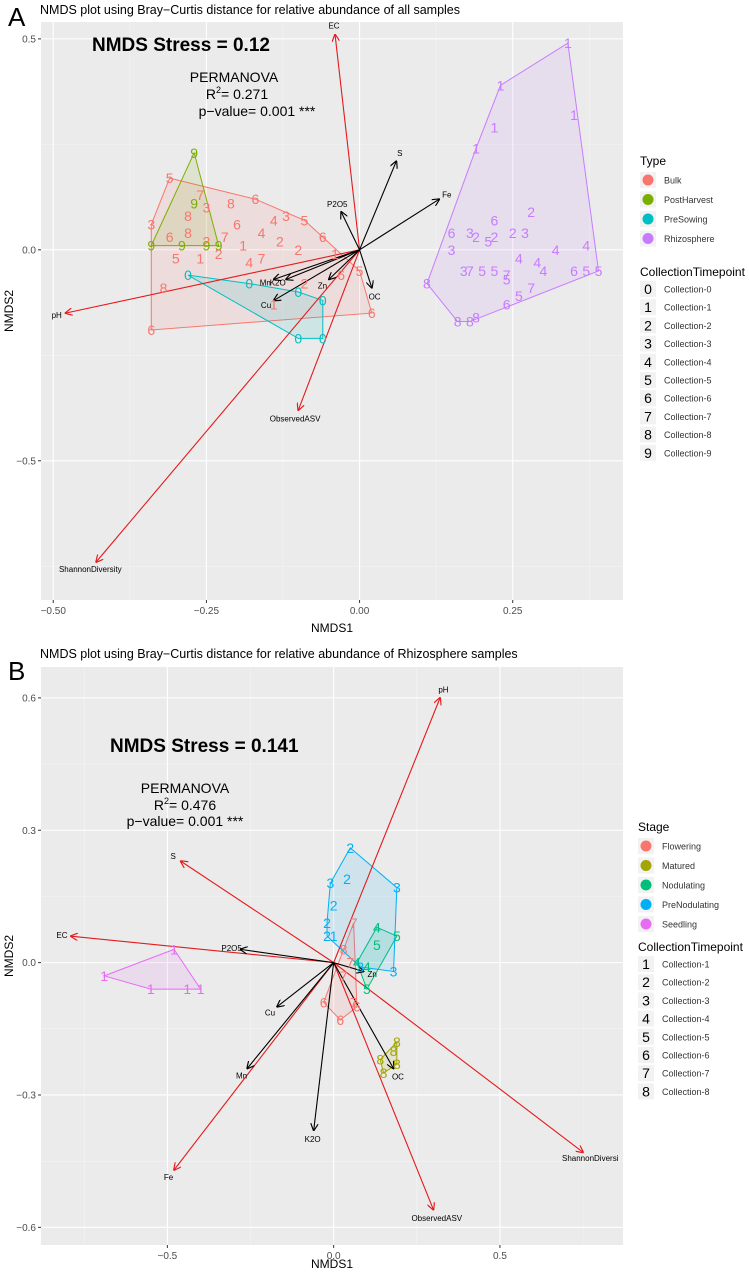 Image resolution: width=749 pixels, height=1275 pixels. I want to click on point-nodulating: 4, so click(367, 967).